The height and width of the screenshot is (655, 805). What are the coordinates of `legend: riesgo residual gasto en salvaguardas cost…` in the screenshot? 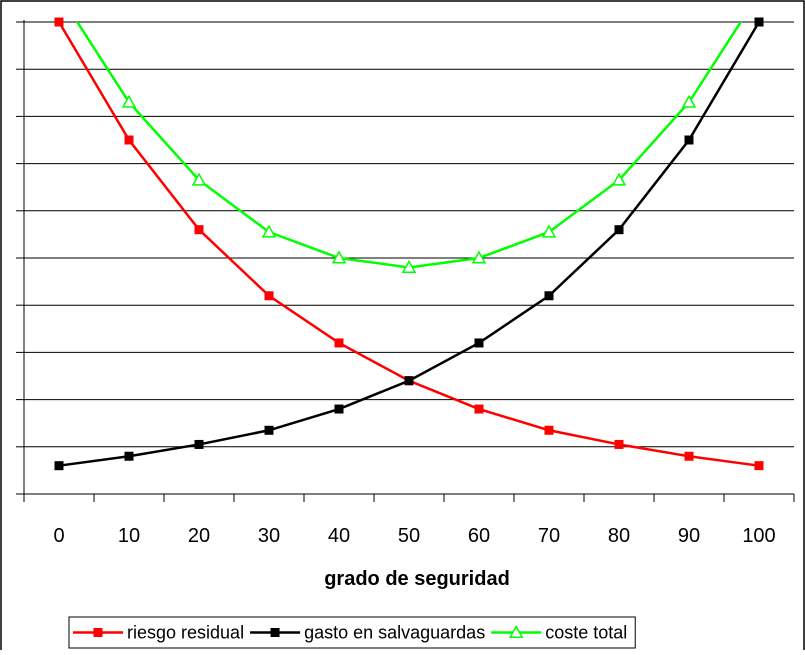 It's located at (352, 632).